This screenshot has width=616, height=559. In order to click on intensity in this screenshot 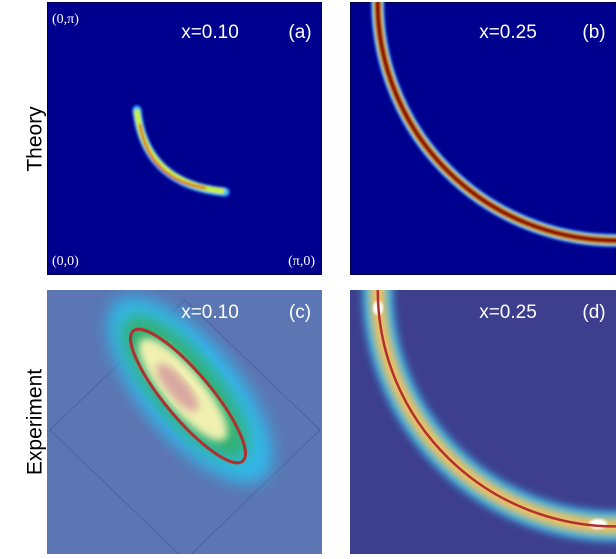, I will do `click(190, 390)`.